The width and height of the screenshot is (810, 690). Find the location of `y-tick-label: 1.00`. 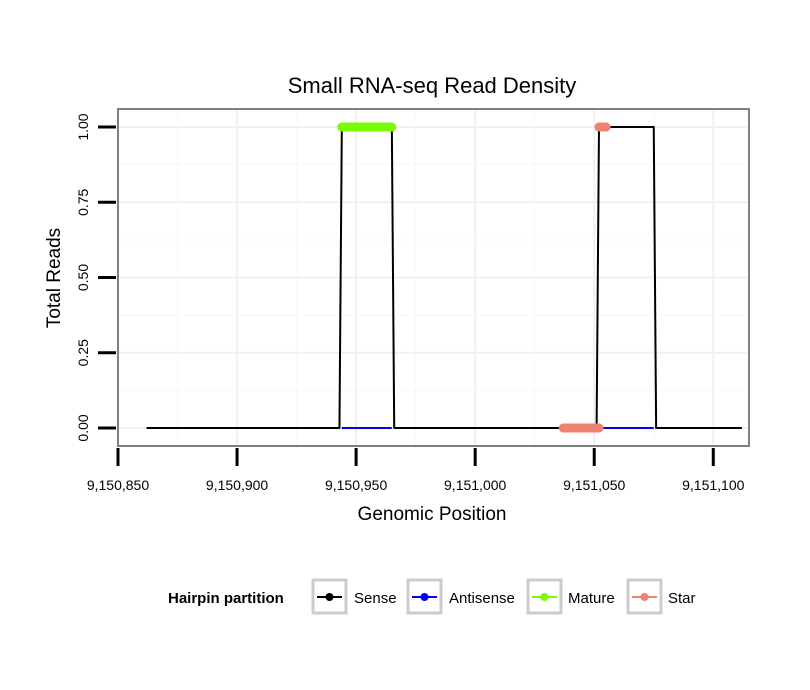

y-tick-label: 1.00 is located at coordinates (83, 126).